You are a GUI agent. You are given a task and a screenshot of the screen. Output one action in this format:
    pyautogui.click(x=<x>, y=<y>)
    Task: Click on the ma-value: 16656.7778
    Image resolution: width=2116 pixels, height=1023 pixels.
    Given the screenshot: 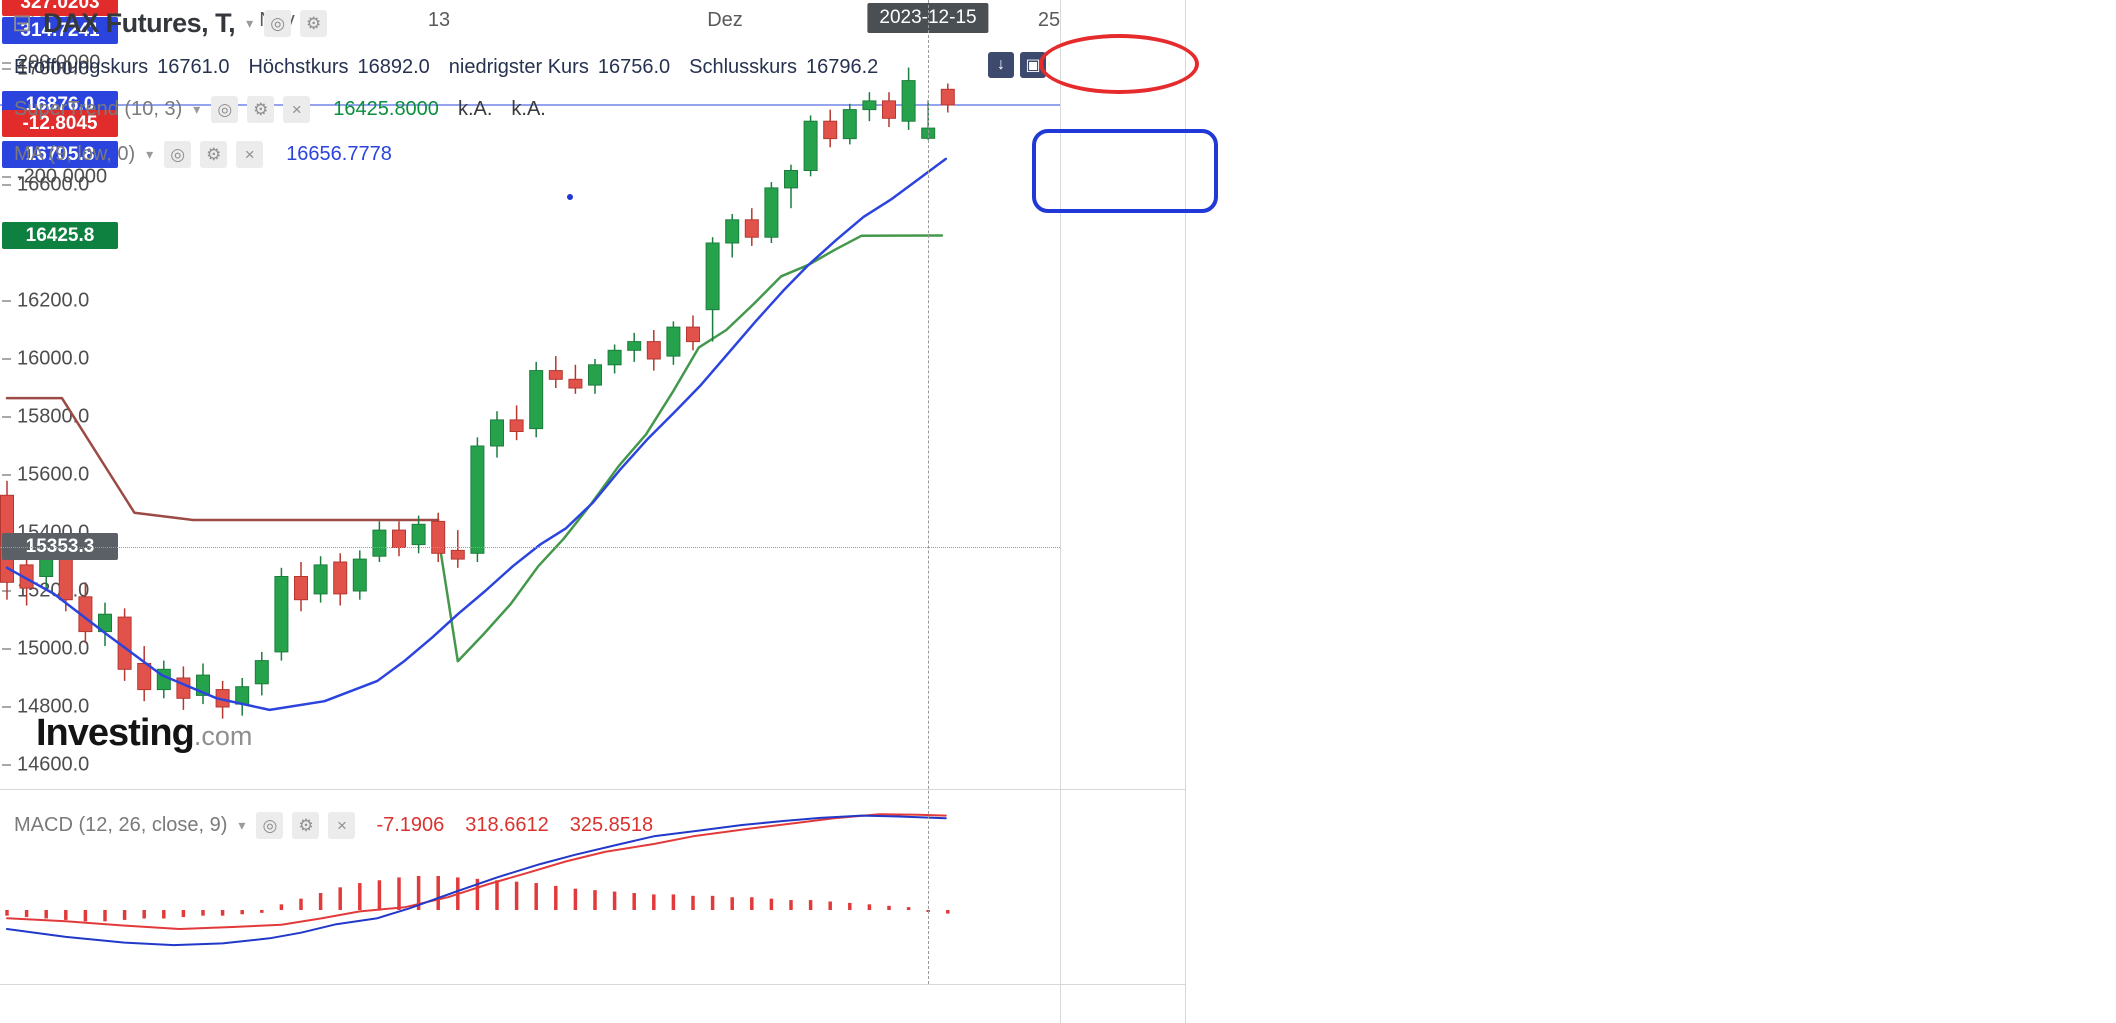 What is the action you would take?
    pyautogui.click(x=339, y=154)
    